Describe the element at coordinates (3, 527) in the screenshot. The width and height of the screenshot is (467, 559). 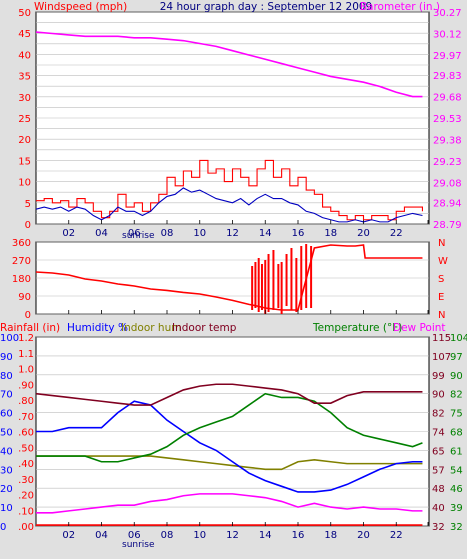
I see `humidity-tick-label: 0` at that location.